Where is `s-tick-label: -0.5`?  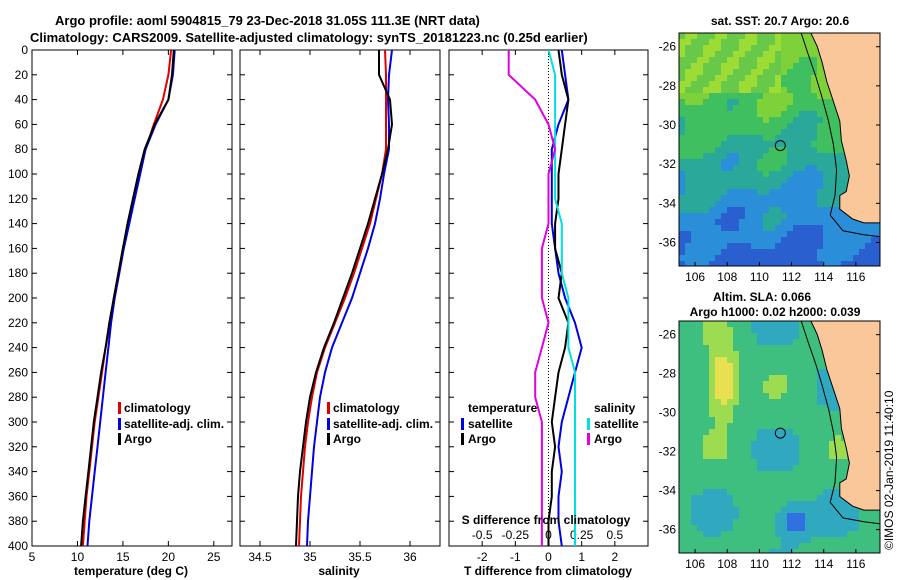
s-tick-label: -0.5 is located at coordinates (482, 535).